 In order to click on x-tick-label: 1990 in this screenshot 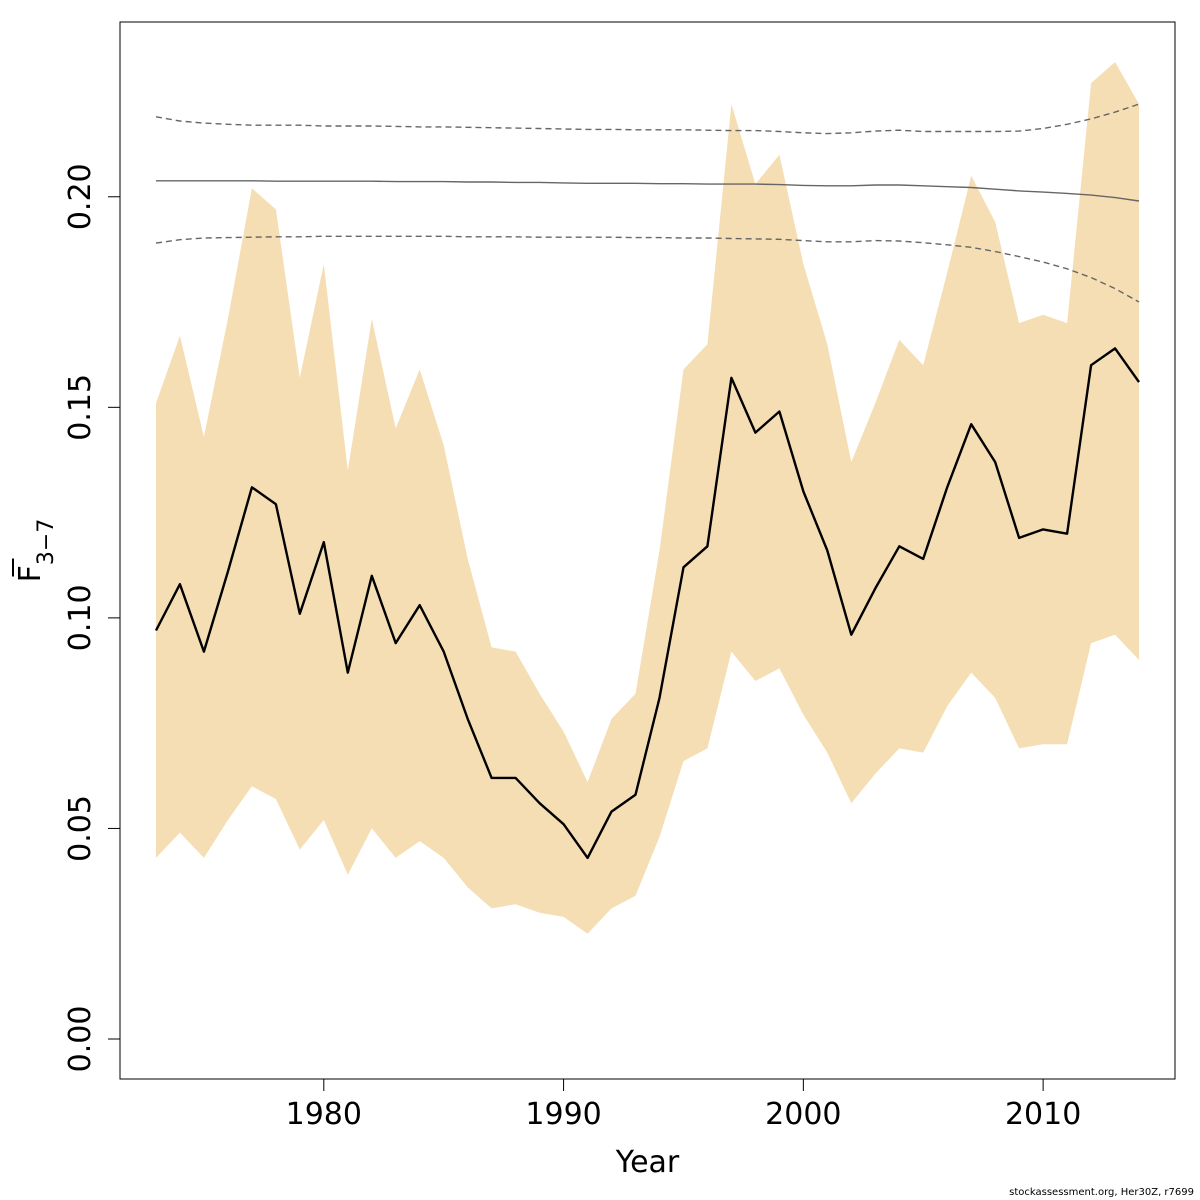, I will do `click(563, 1114)`.